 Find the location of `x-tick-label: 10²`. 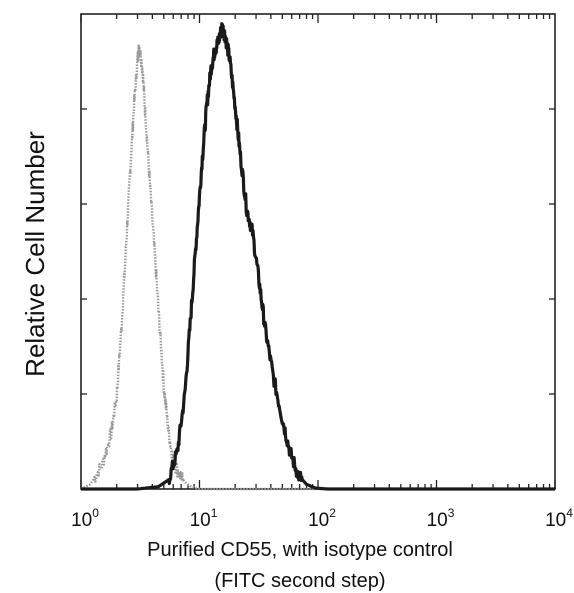

x-tick-label: 10² is located at coordinates (322, 518).